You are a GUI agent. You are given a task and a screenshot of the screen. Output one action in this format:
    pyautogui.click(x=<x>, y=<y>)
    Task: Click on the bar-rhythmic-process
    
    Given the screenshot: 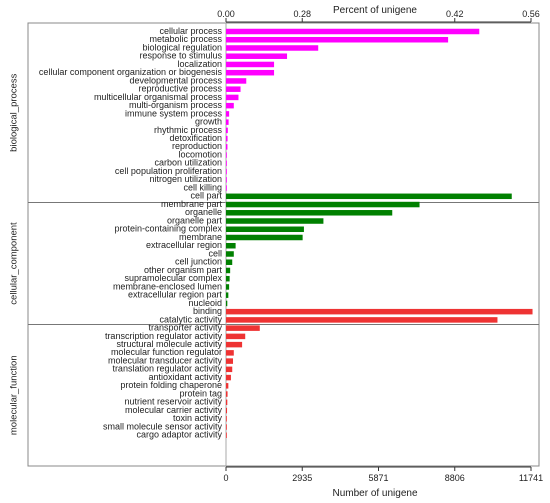 What is the action you would take?
    pyautogui.click(x=227, y=130)
    